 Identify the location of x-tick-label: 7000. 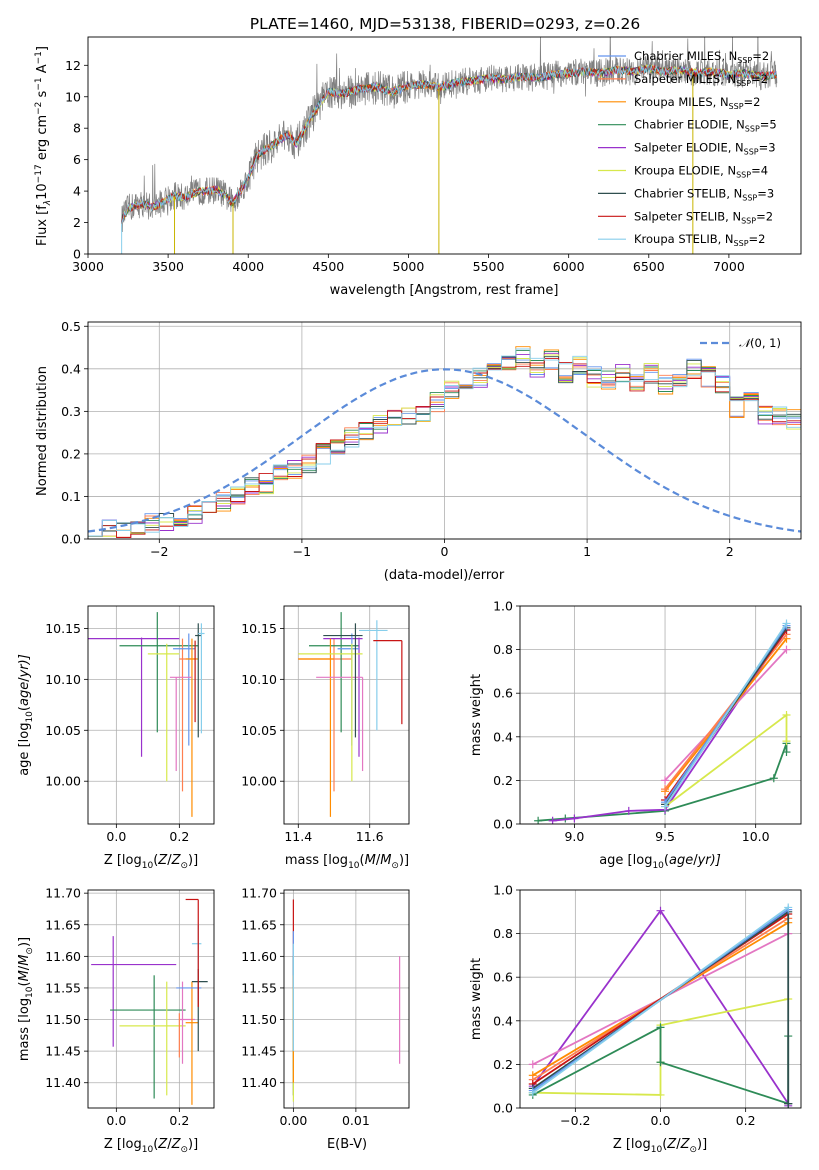
(729, 266).